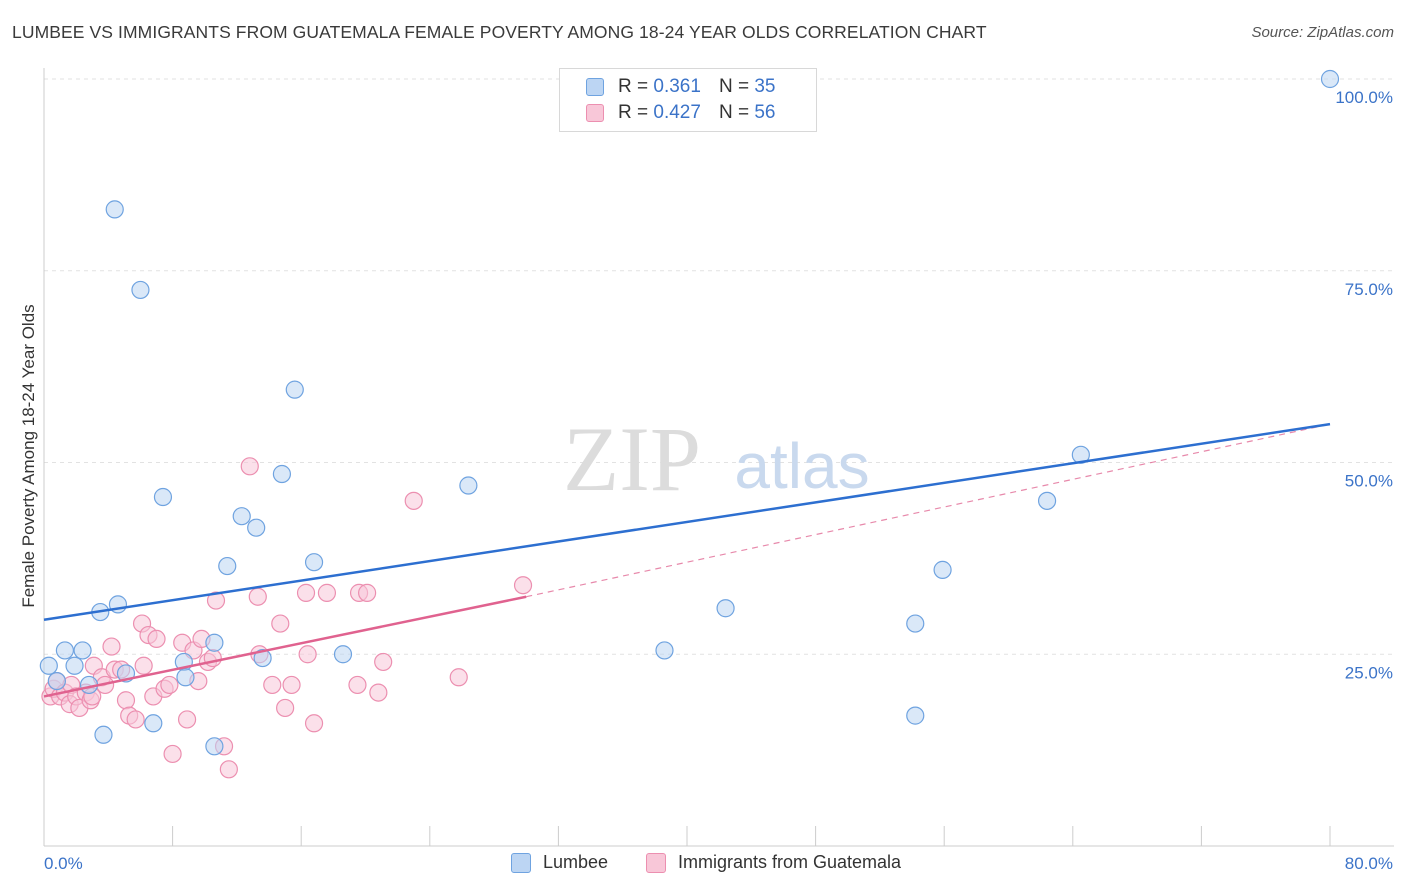 This screenshot has width=1406, height=892. I want to click on legend-row-guatemala: R = 0.427 N = 56, so click(680, 113).